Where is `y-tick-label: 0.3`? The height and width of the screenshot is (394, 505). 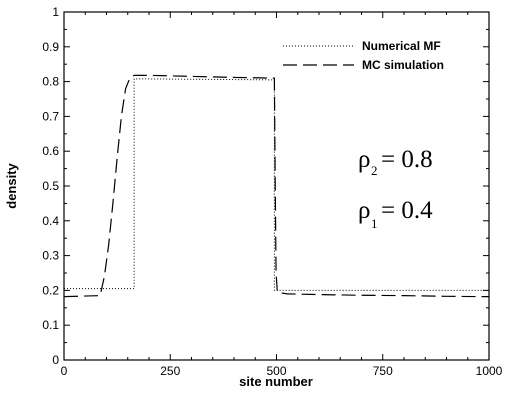
y-tick-label: 0.3 is located at coordinates (50, 256).